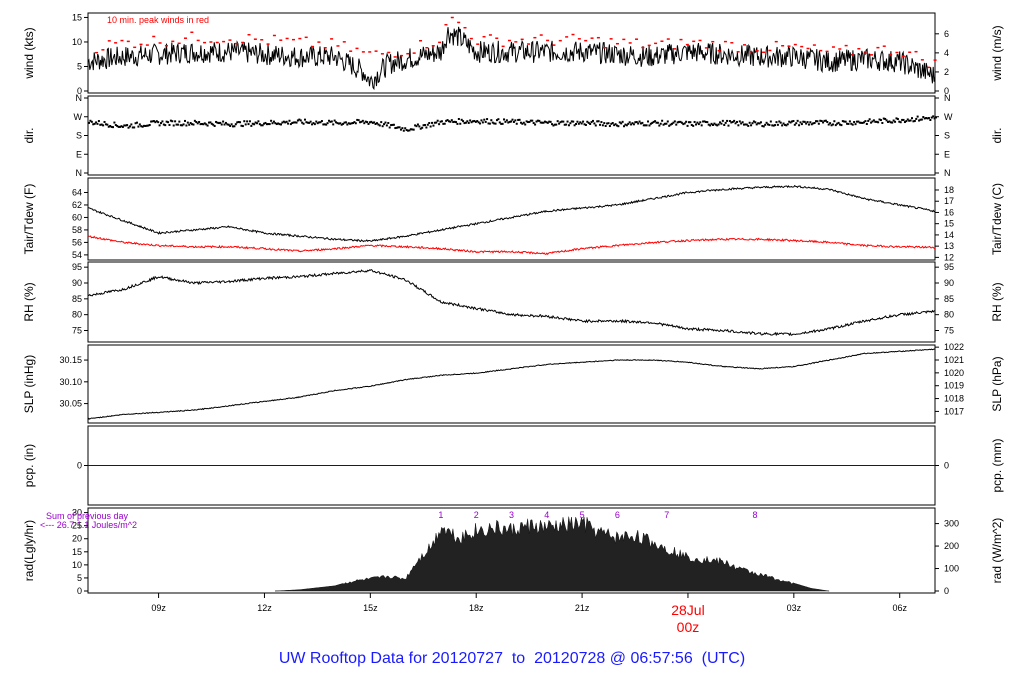 This screenshot has height=700, width=1024. I want to click on y-axis-label-right: SLP (hPa), so click(997, 383).